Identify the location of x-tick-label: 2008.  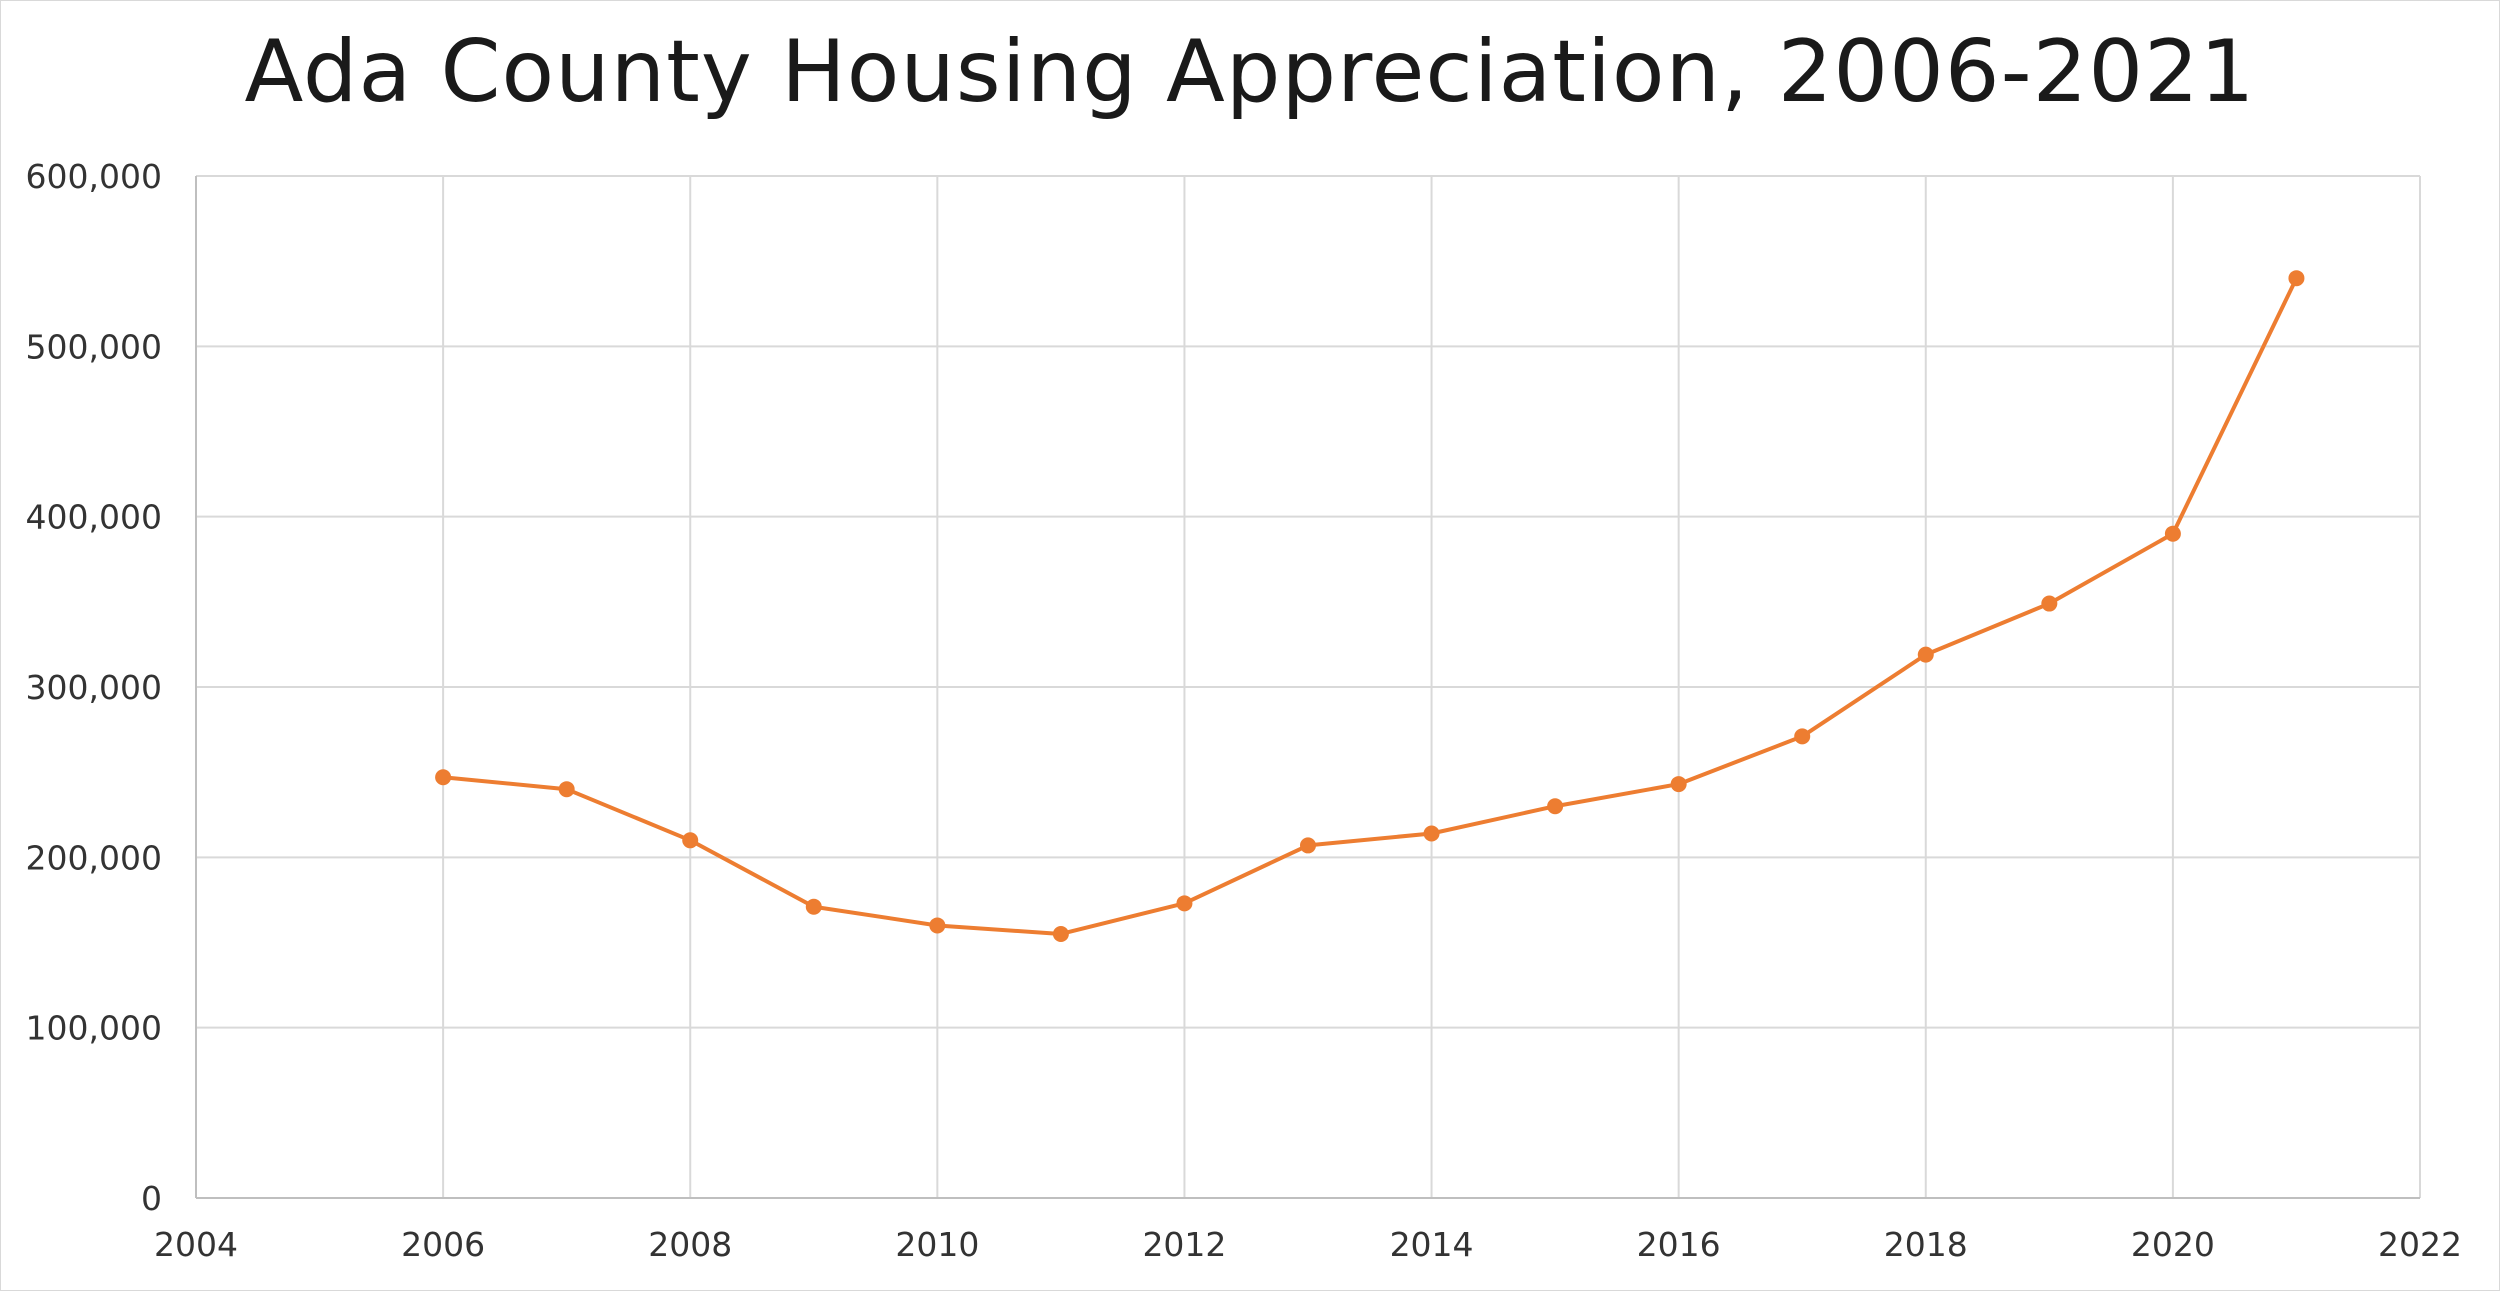
(690, 1244).